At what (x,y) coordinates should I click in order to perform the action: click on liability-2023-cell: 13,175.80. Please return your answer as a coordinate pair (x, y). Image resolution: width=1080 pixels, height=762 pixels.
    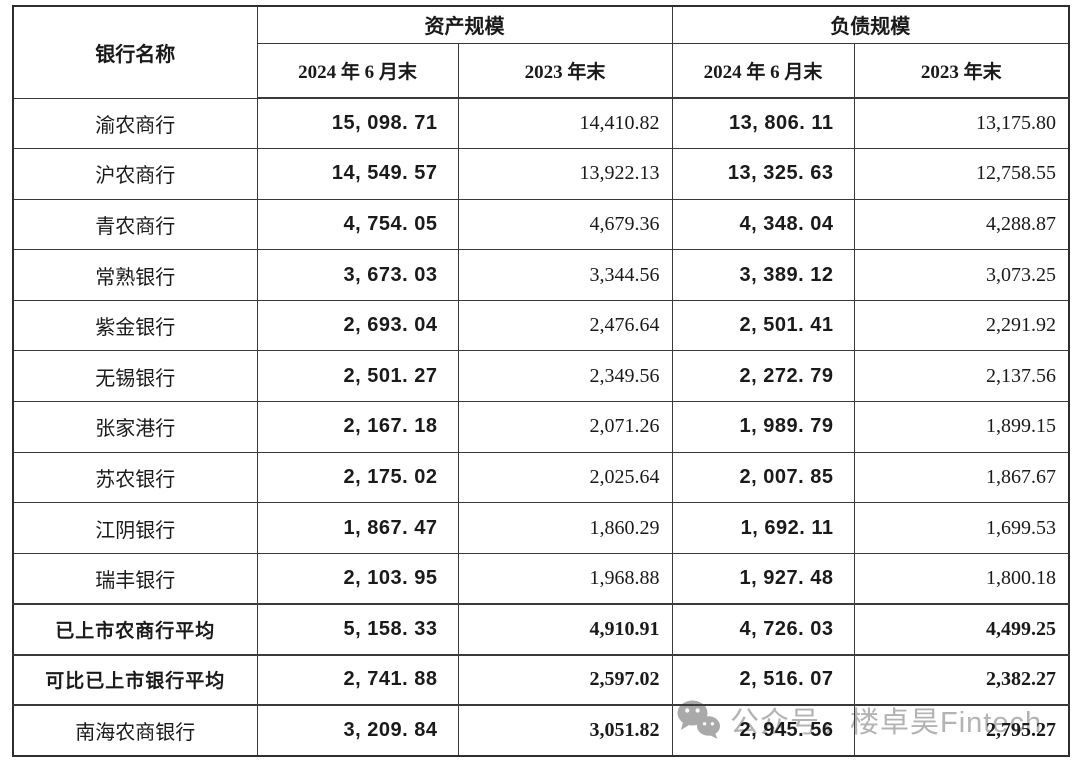
    Looking at the image, I should click on (961, 123).